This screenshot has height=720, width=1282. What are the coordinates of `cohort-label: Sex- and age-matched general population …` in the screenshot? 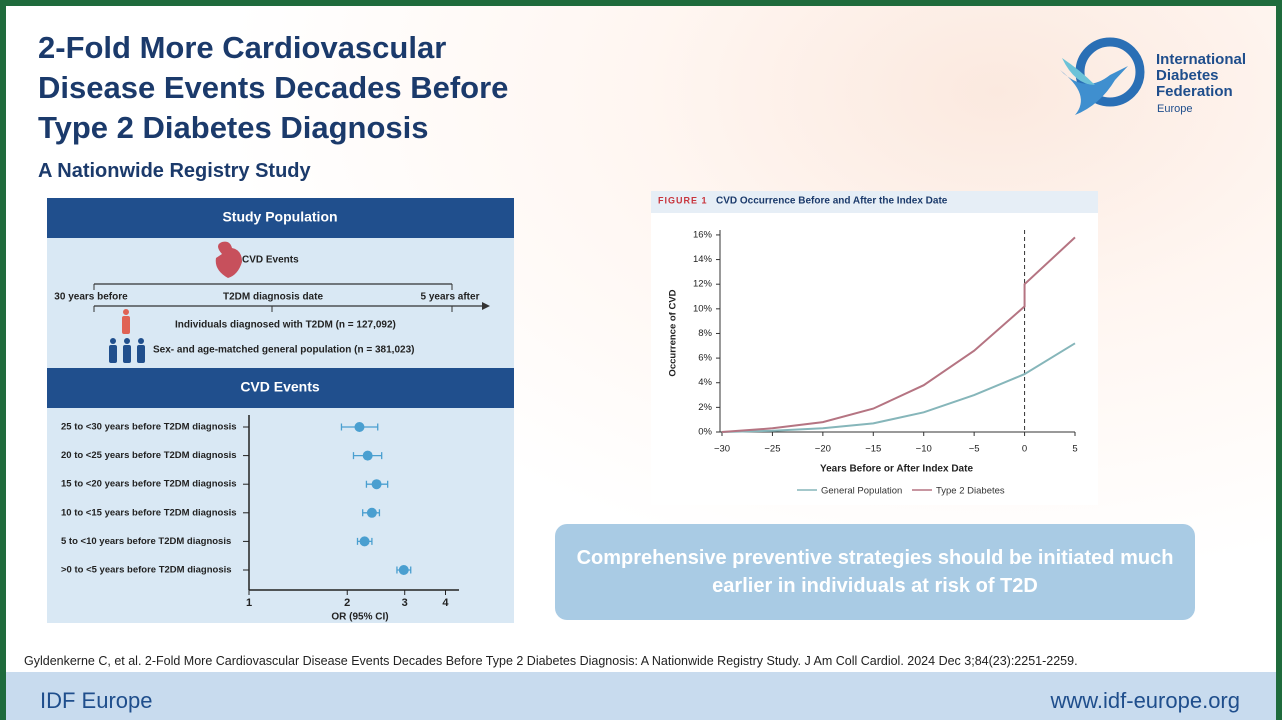 It's located at (283, 350).